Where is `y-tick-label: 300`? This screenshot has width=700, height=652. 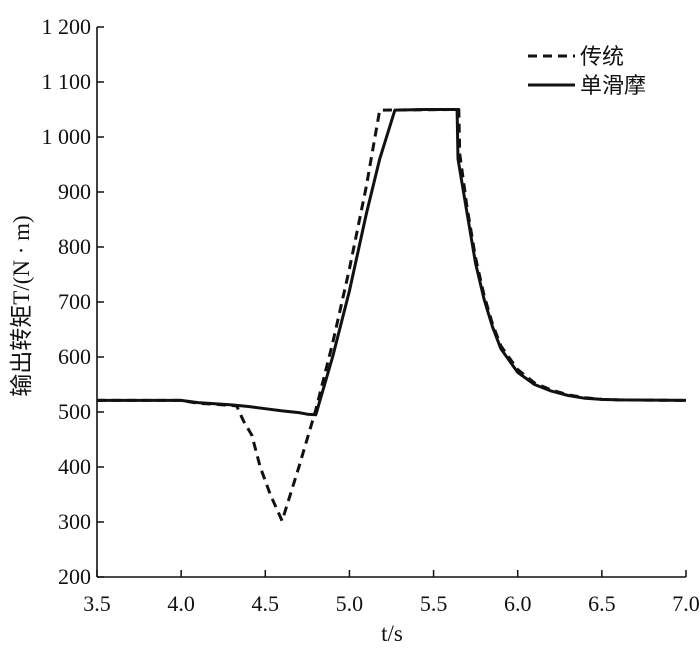 y-tick-label: 300 is located at coordinates (74, 521).